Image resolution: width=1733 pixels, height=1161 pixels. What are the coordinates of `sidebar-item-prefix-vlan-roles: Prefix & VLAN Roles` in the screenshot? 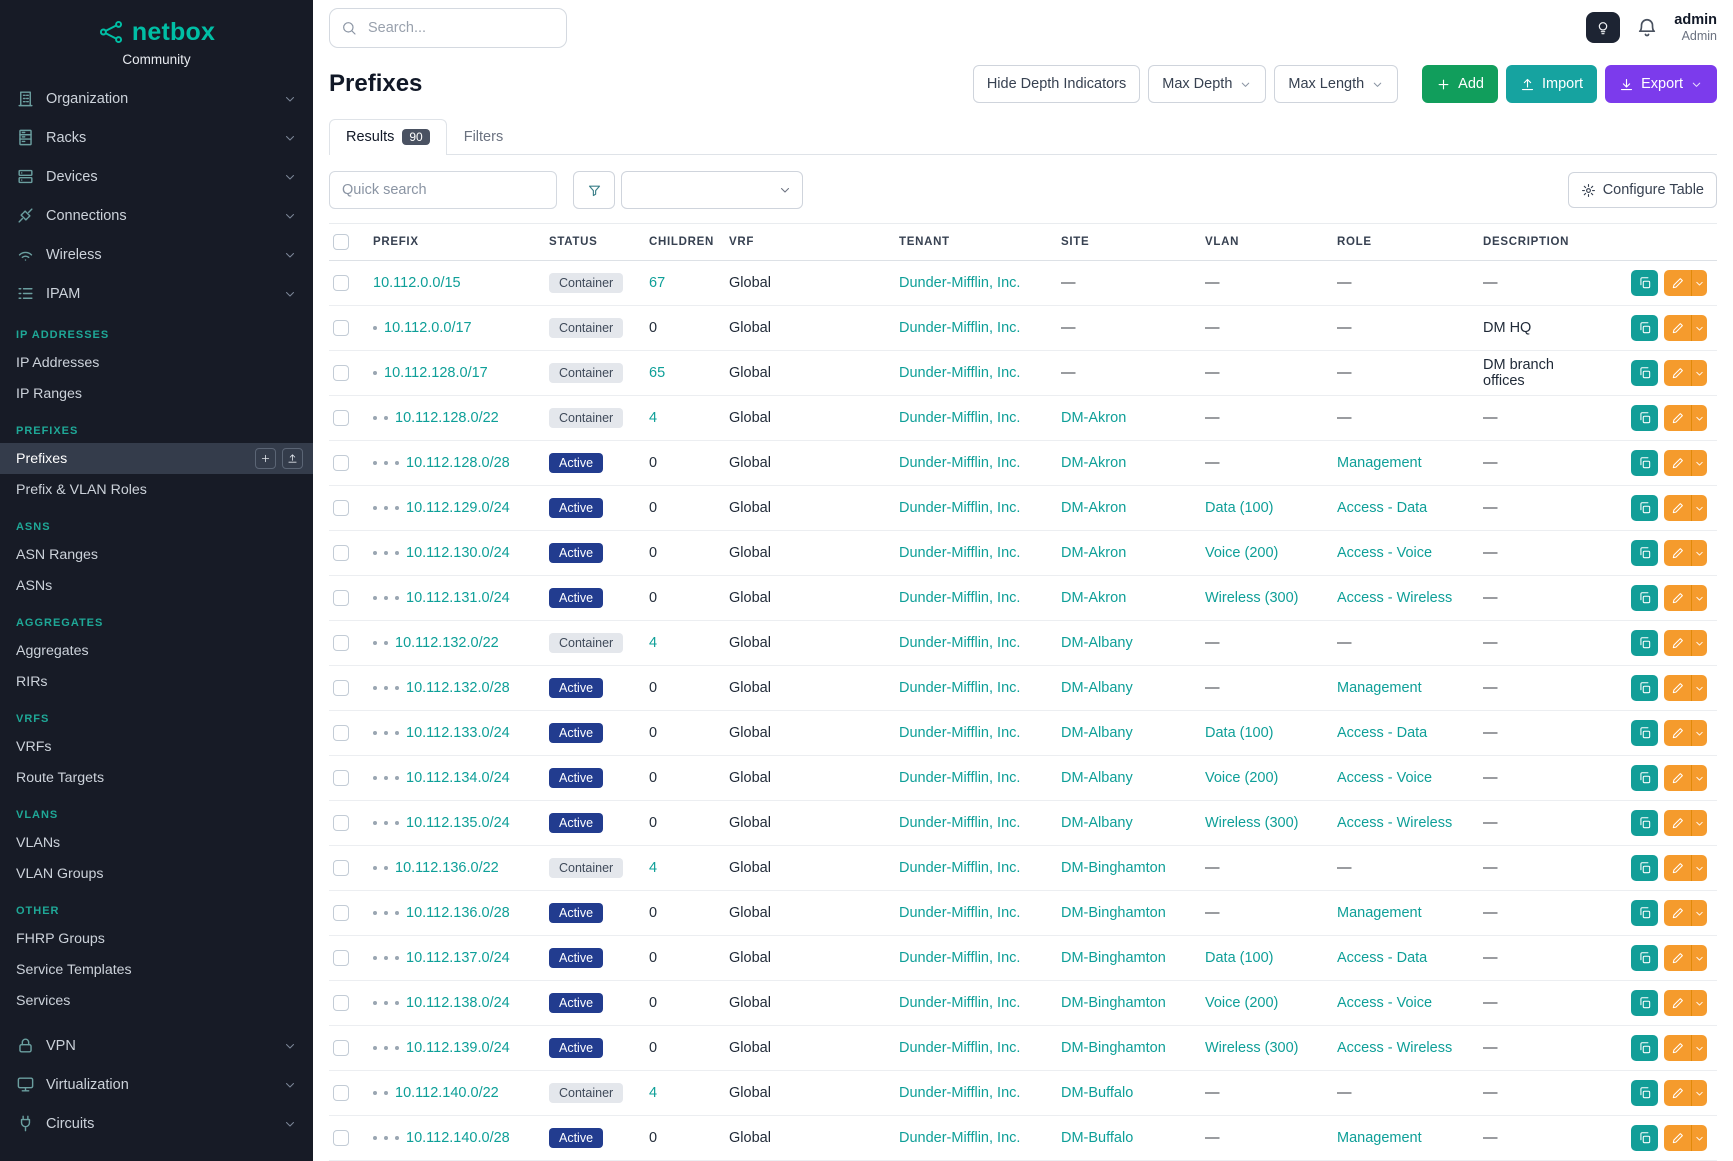 It's located at (81, 489).